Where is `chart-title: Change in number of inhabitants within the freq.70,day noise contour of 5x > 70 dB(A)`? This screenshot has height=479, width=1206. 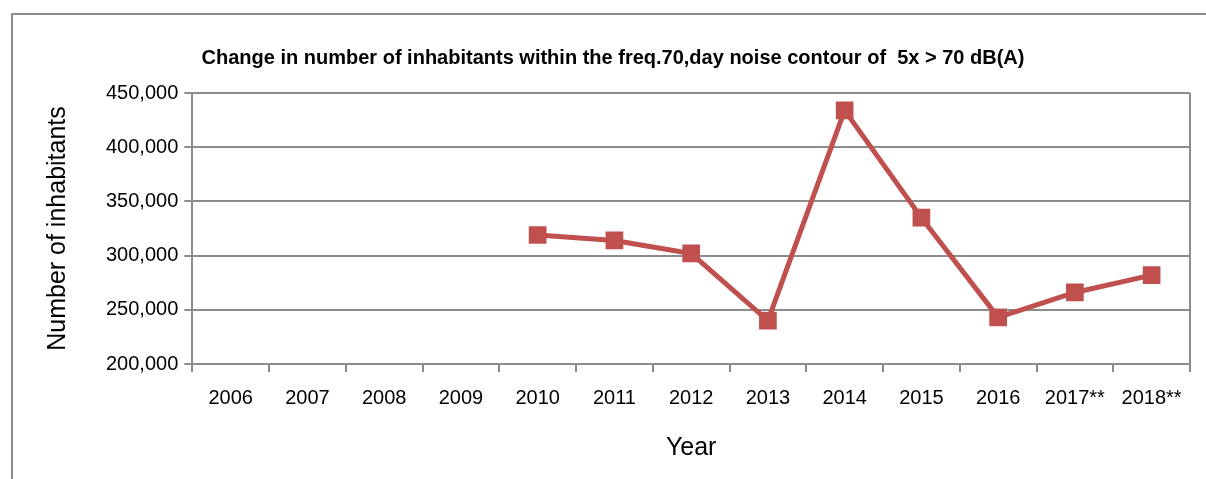 chart-title: Change in number of inhabitants within the freq.70,day noise contour of 5x > 70 dB(A) is located at coordinates (613, 56).